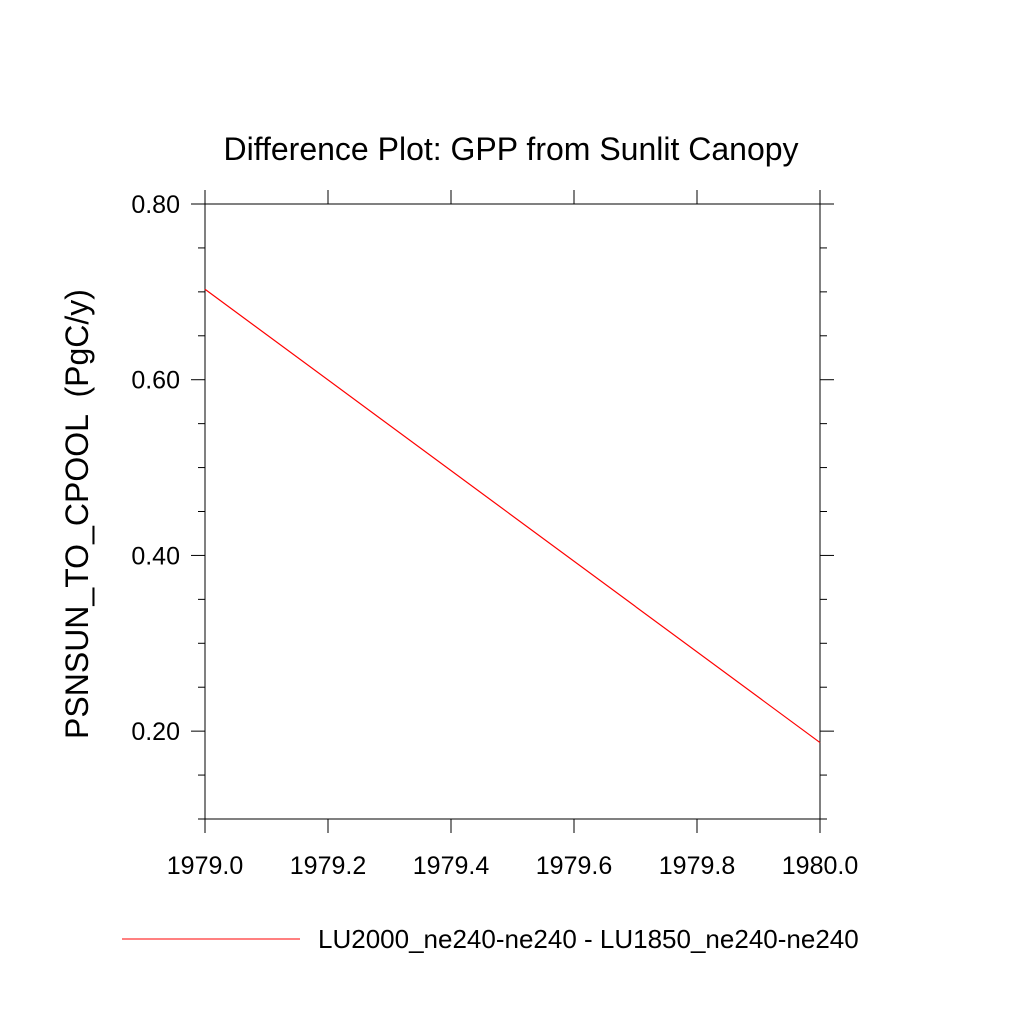  Describe the element at coordinates (155, 556) in the screenshot. I see `y-tick-label: 0.40` at that location.